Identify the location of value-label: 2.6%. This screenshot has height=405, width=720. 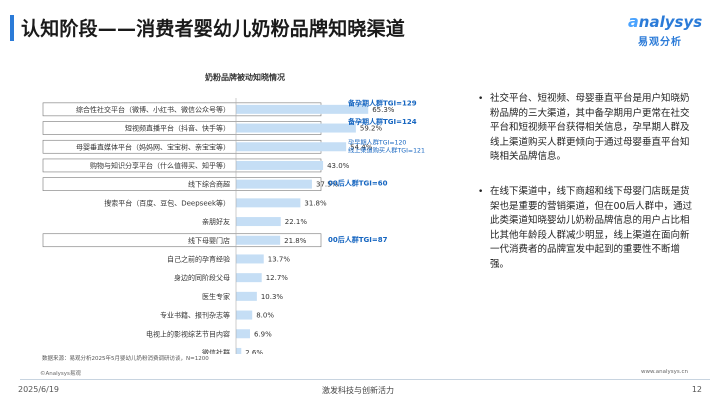
(254, 351).